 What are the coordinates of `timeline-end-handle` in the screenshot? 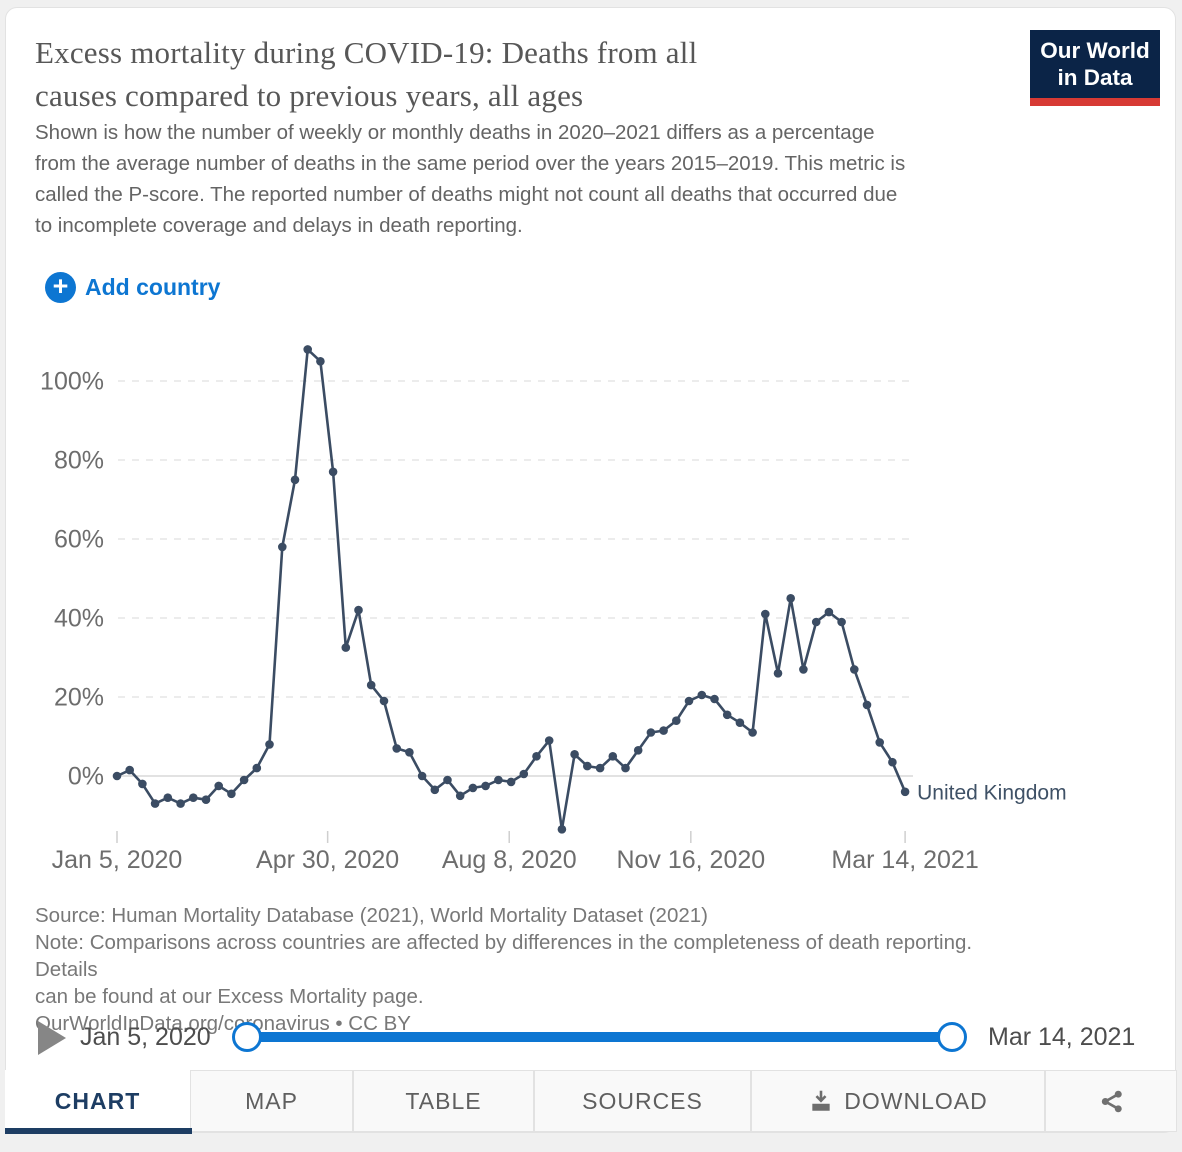 It's located at (952, 1037).